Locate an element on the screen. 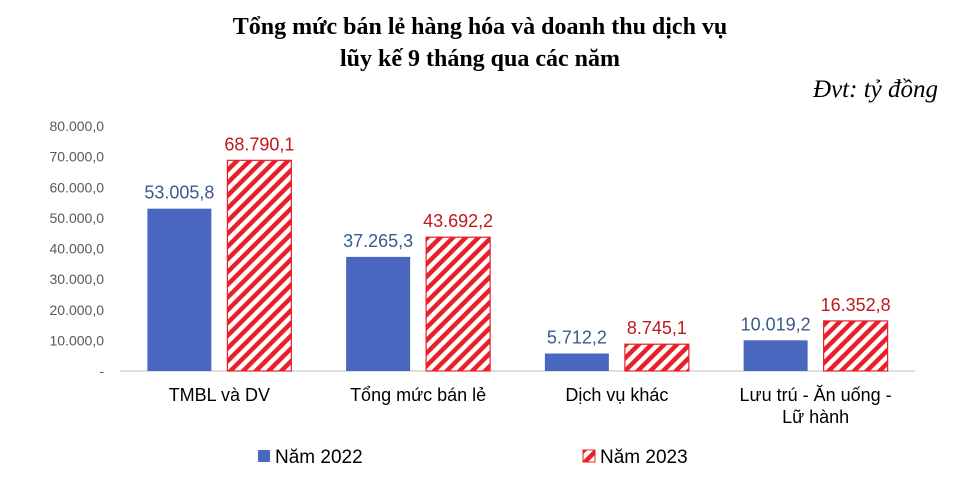  data-label: 5.712,2 is located at coordinates (577, 338).